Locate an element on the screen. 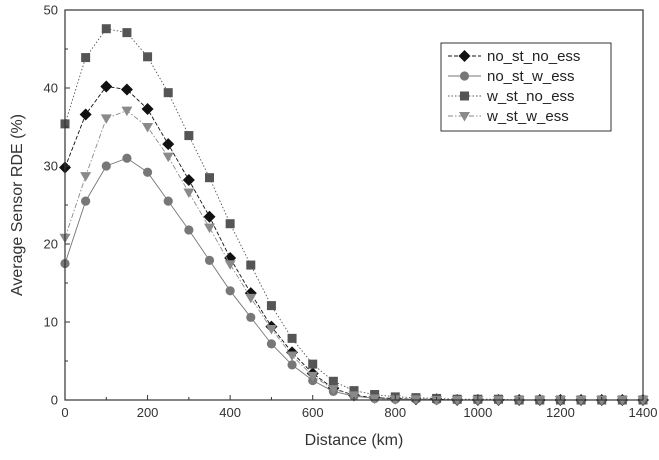  x-tick-label: 0 is located at coordinates (64, 412).